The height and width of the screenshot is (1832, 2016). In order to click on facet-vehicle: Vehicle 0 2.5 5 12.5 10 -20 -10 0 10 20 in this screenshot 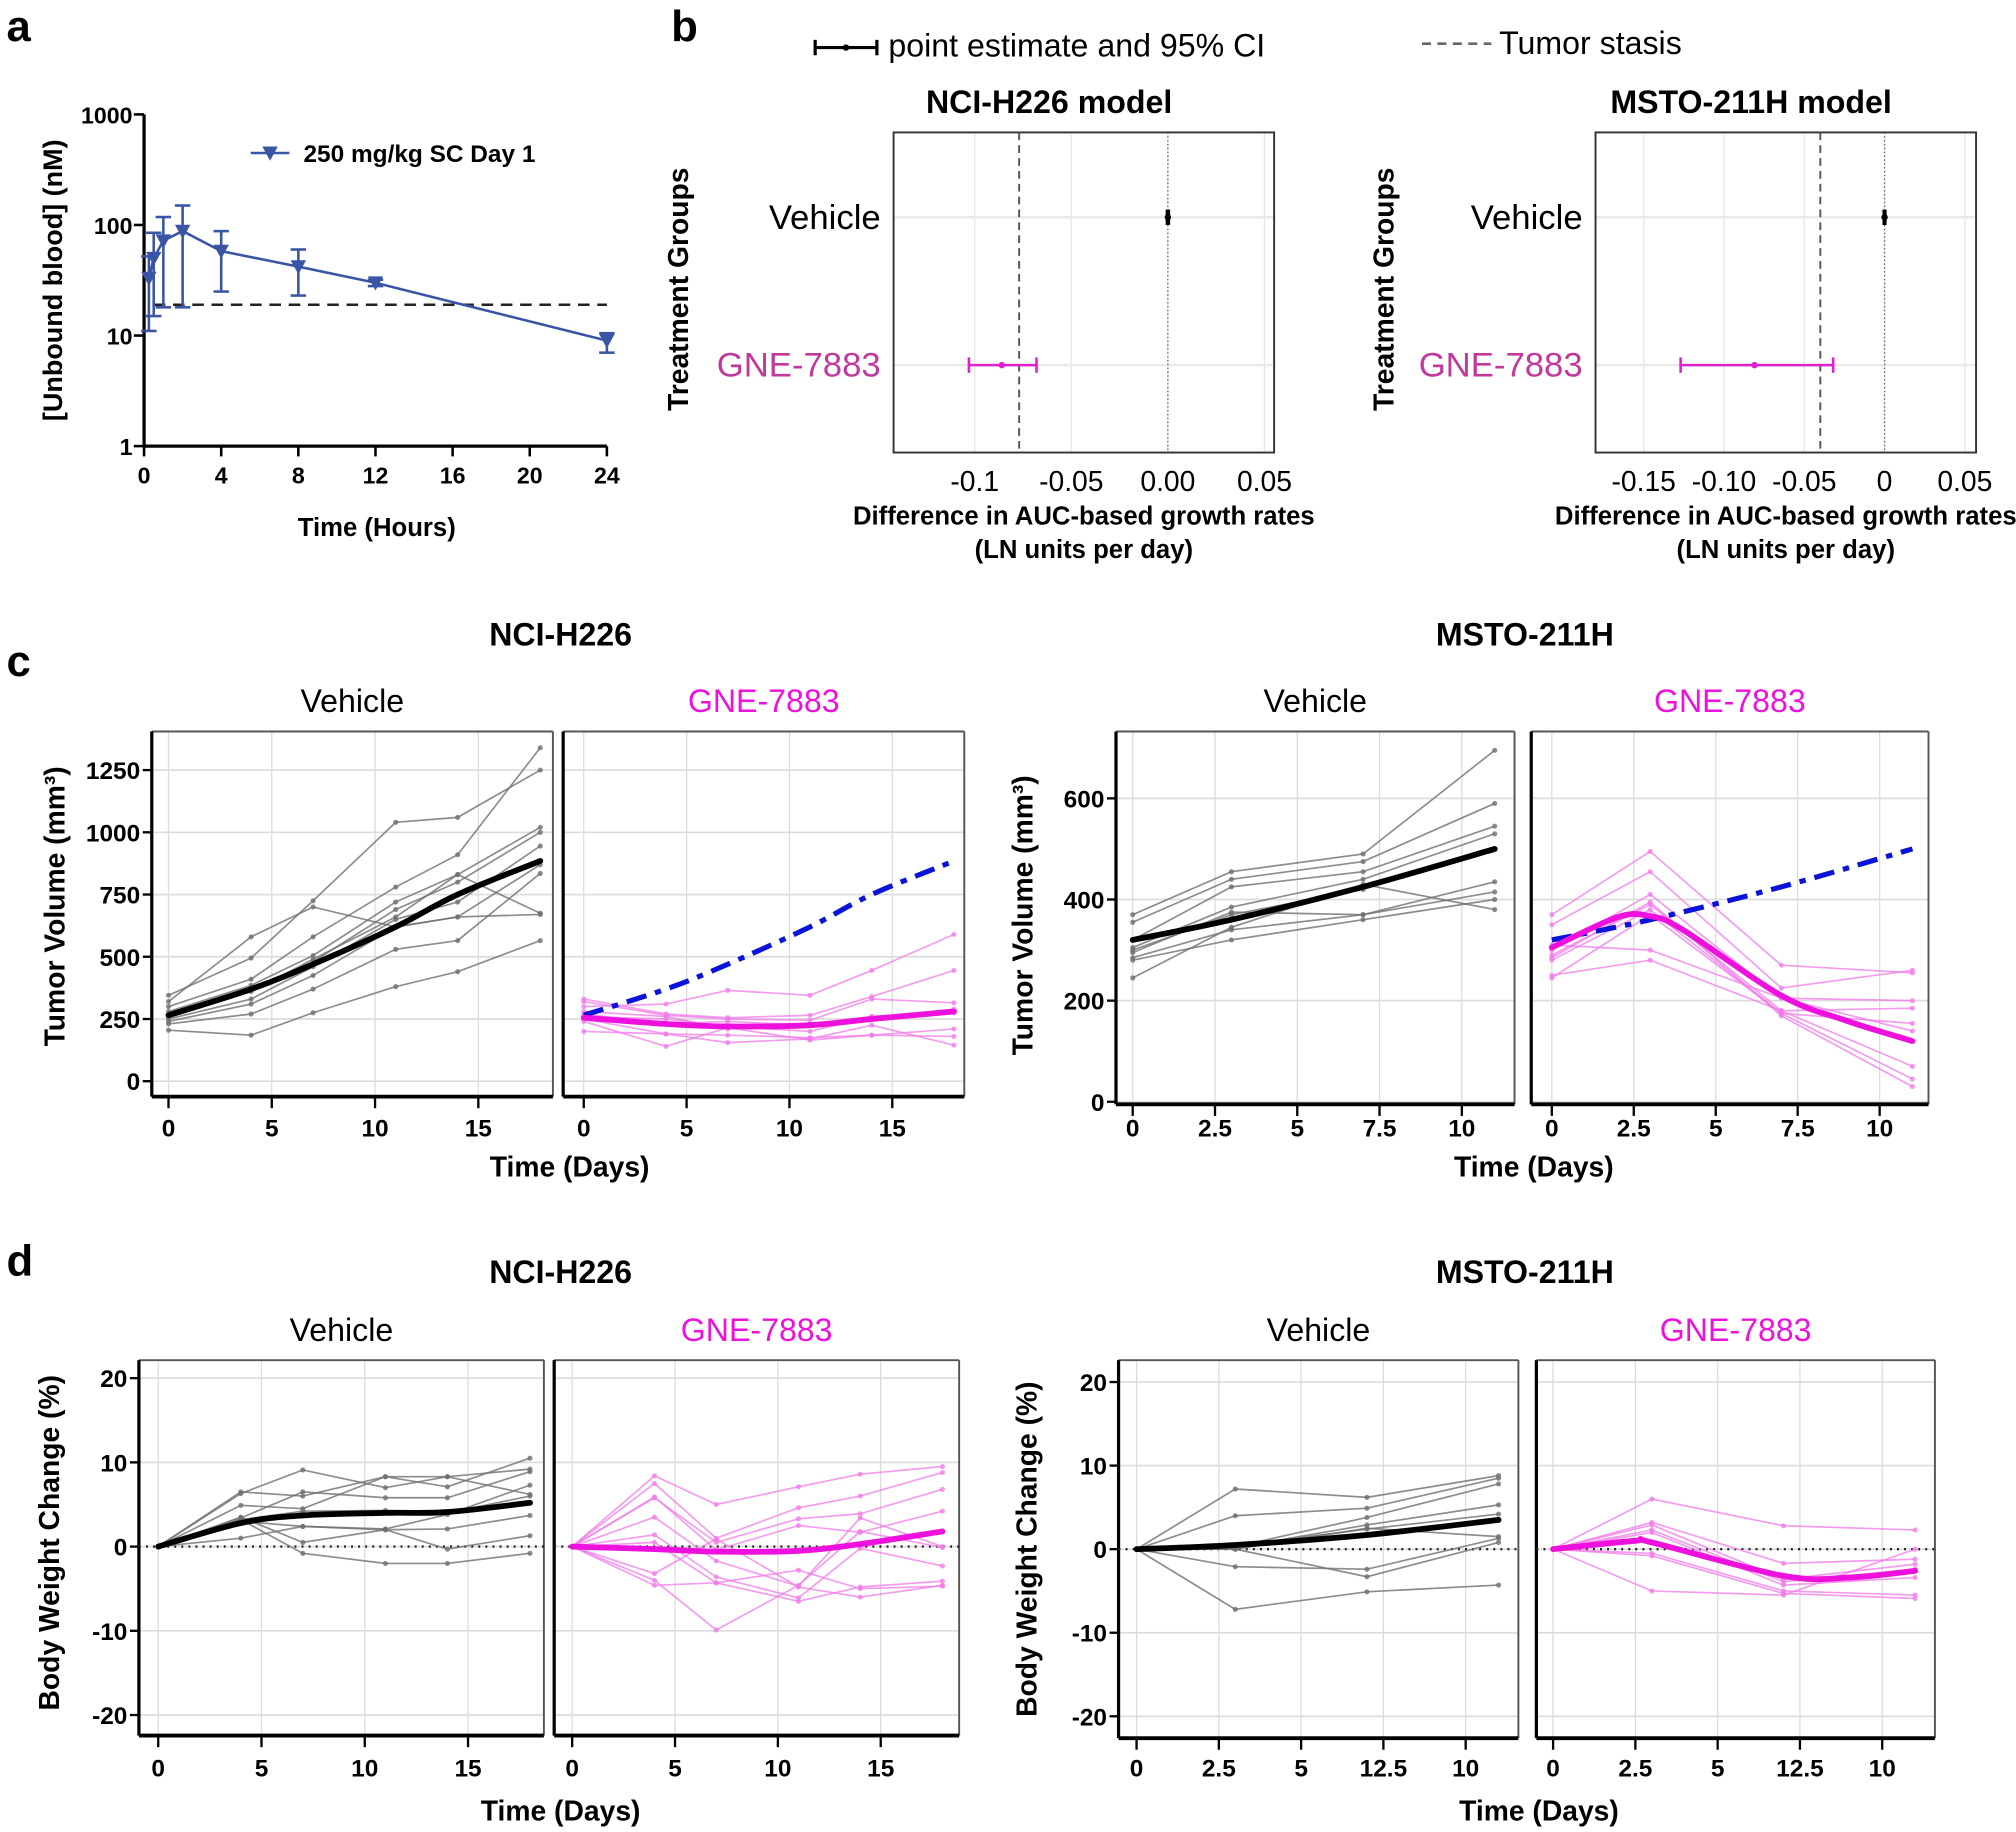, I will do `click(1296, 1547)`.